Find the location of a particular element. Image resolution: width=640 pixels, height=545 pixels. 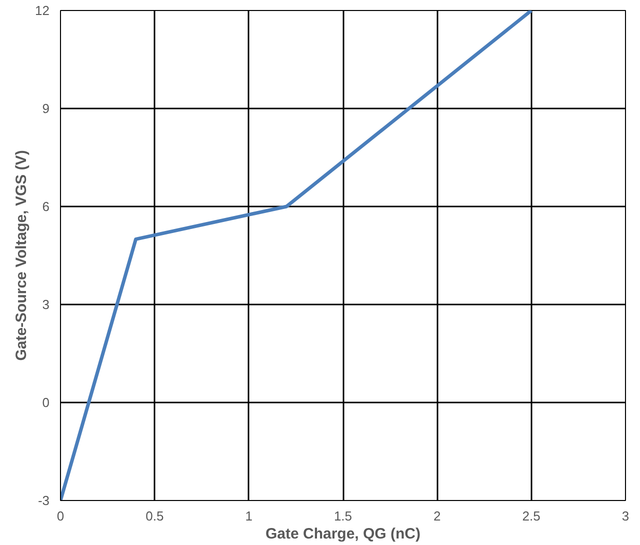

x-tick-label: 1.5 is located at coordinates (343, 516).